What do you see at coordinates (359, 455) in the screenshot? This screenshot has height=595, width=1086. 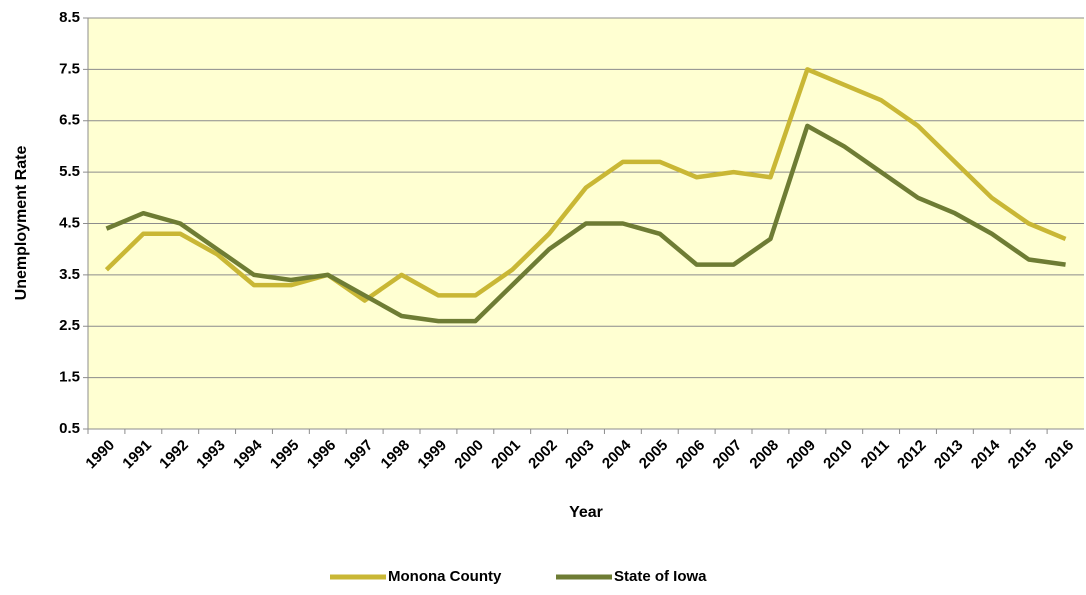 I see `x-tick-label: 1997` at bounding box center [359, 455].